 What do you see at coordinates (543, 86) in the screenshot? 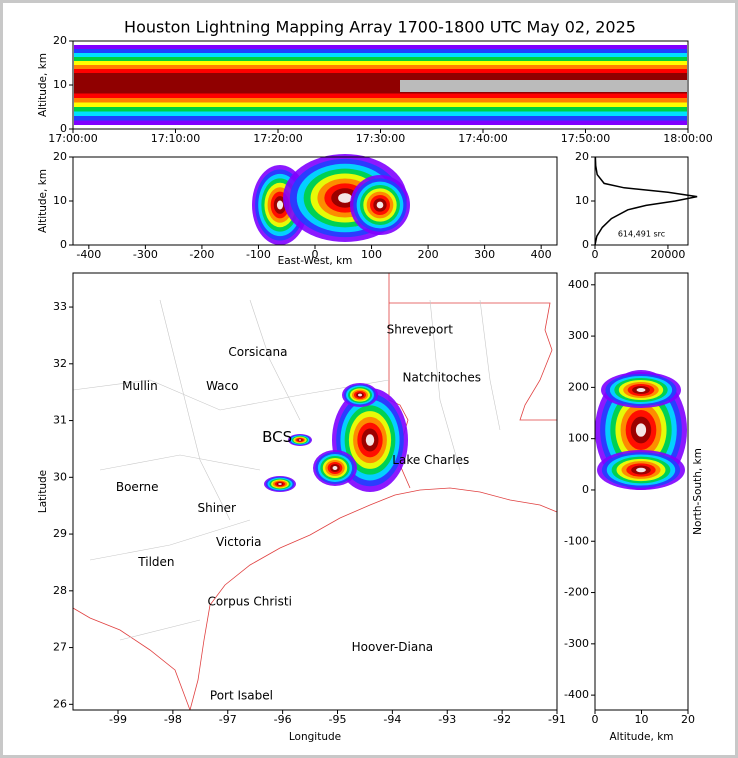
I see `density-band` at bounding box center [543, 86].